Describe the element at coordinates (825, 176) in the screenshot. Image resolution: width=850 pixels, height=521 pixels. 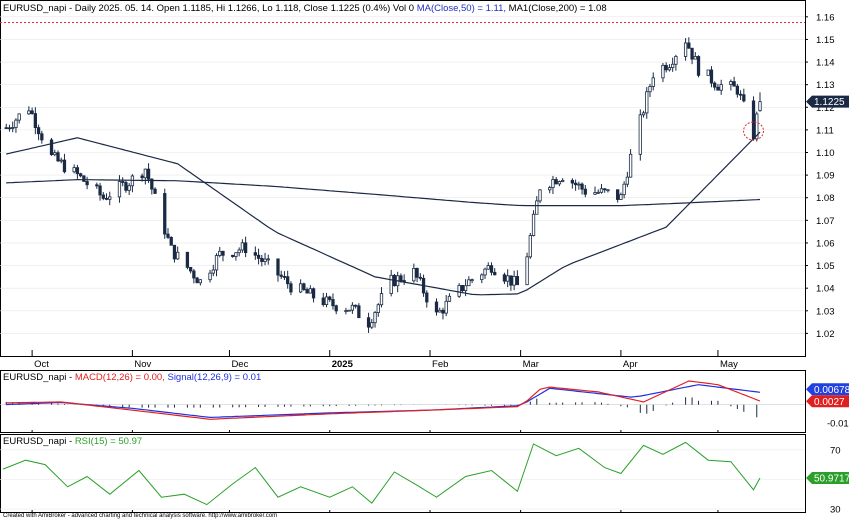
I see `price-y-tick-label: 1.09` at that location.